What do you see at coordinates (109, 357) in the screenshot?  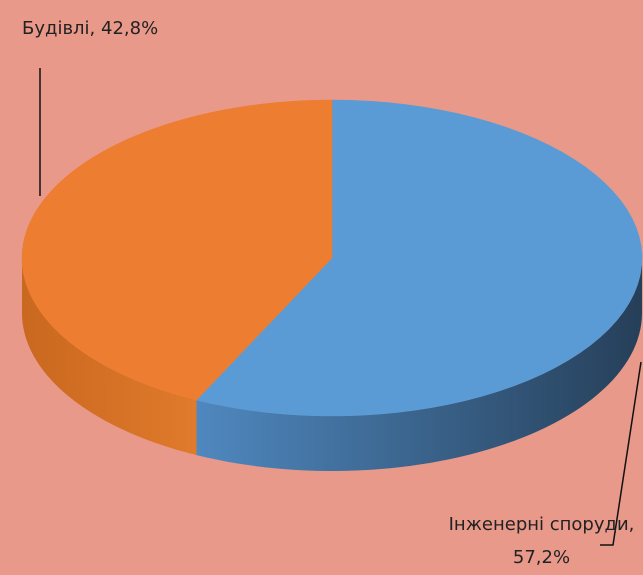 I see `slice-side` at bounding box center [109, 357].